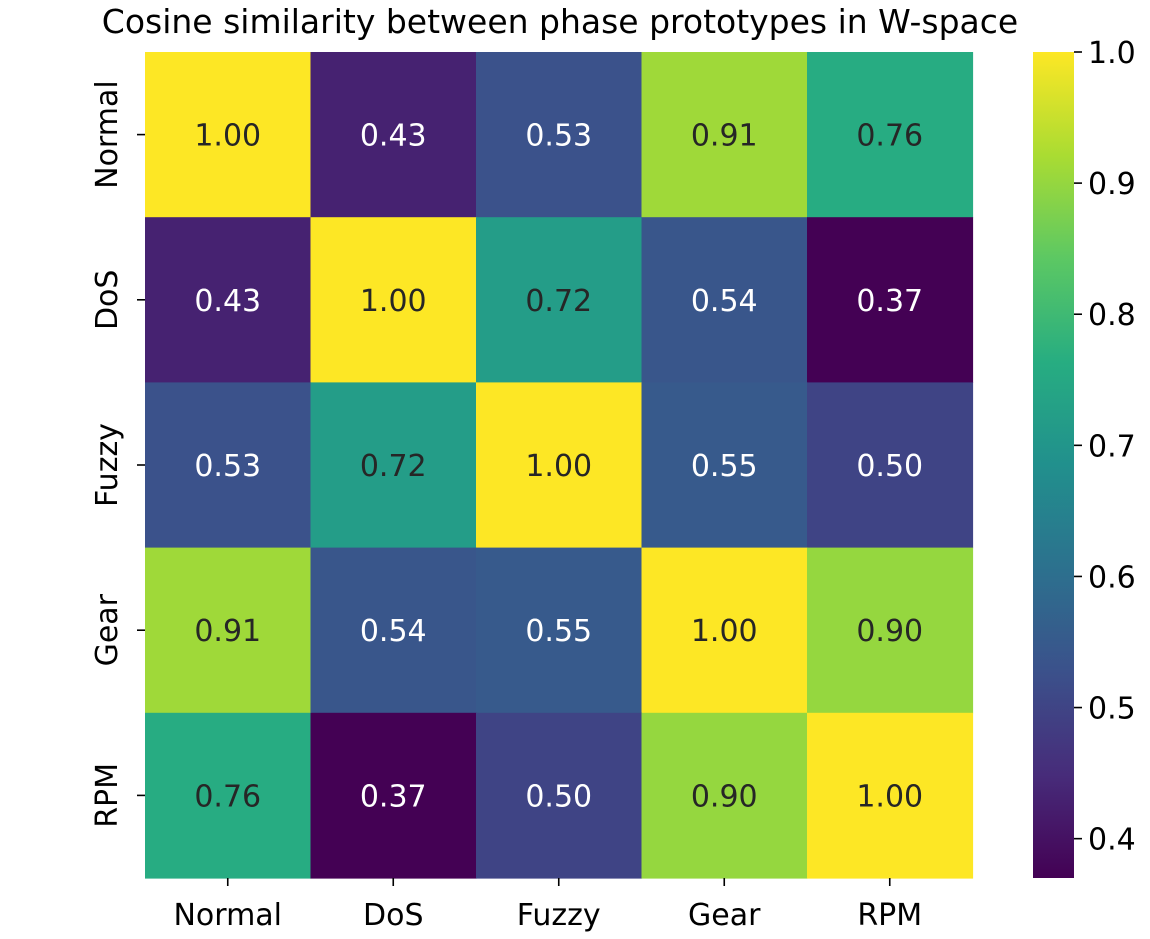 This screenshot has height=939, width=1150. What do you see at coordinates (724, 915) in the screenshot?
I see `x-tick-label: Gear` at bounding box center [724, 915].